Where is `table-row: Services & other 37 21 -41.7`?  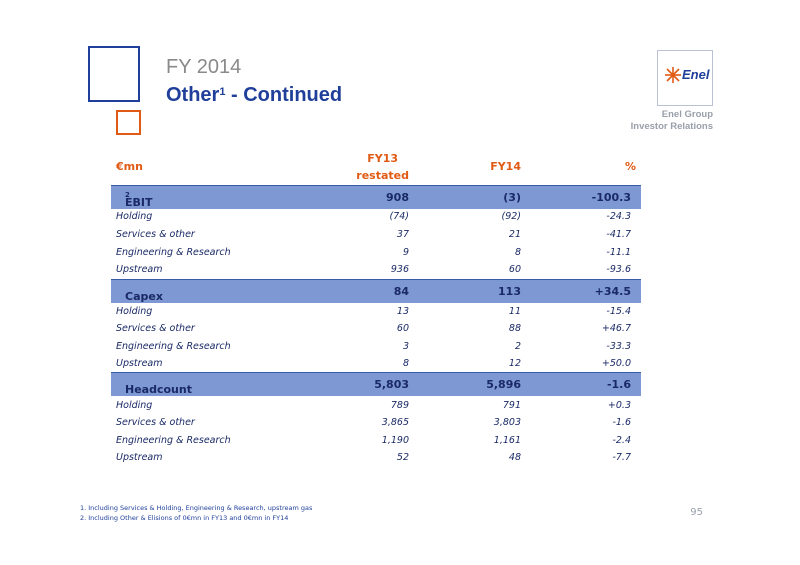
table-row: Services & other 37 21 -41.7 is located at coordinates (373, 234).